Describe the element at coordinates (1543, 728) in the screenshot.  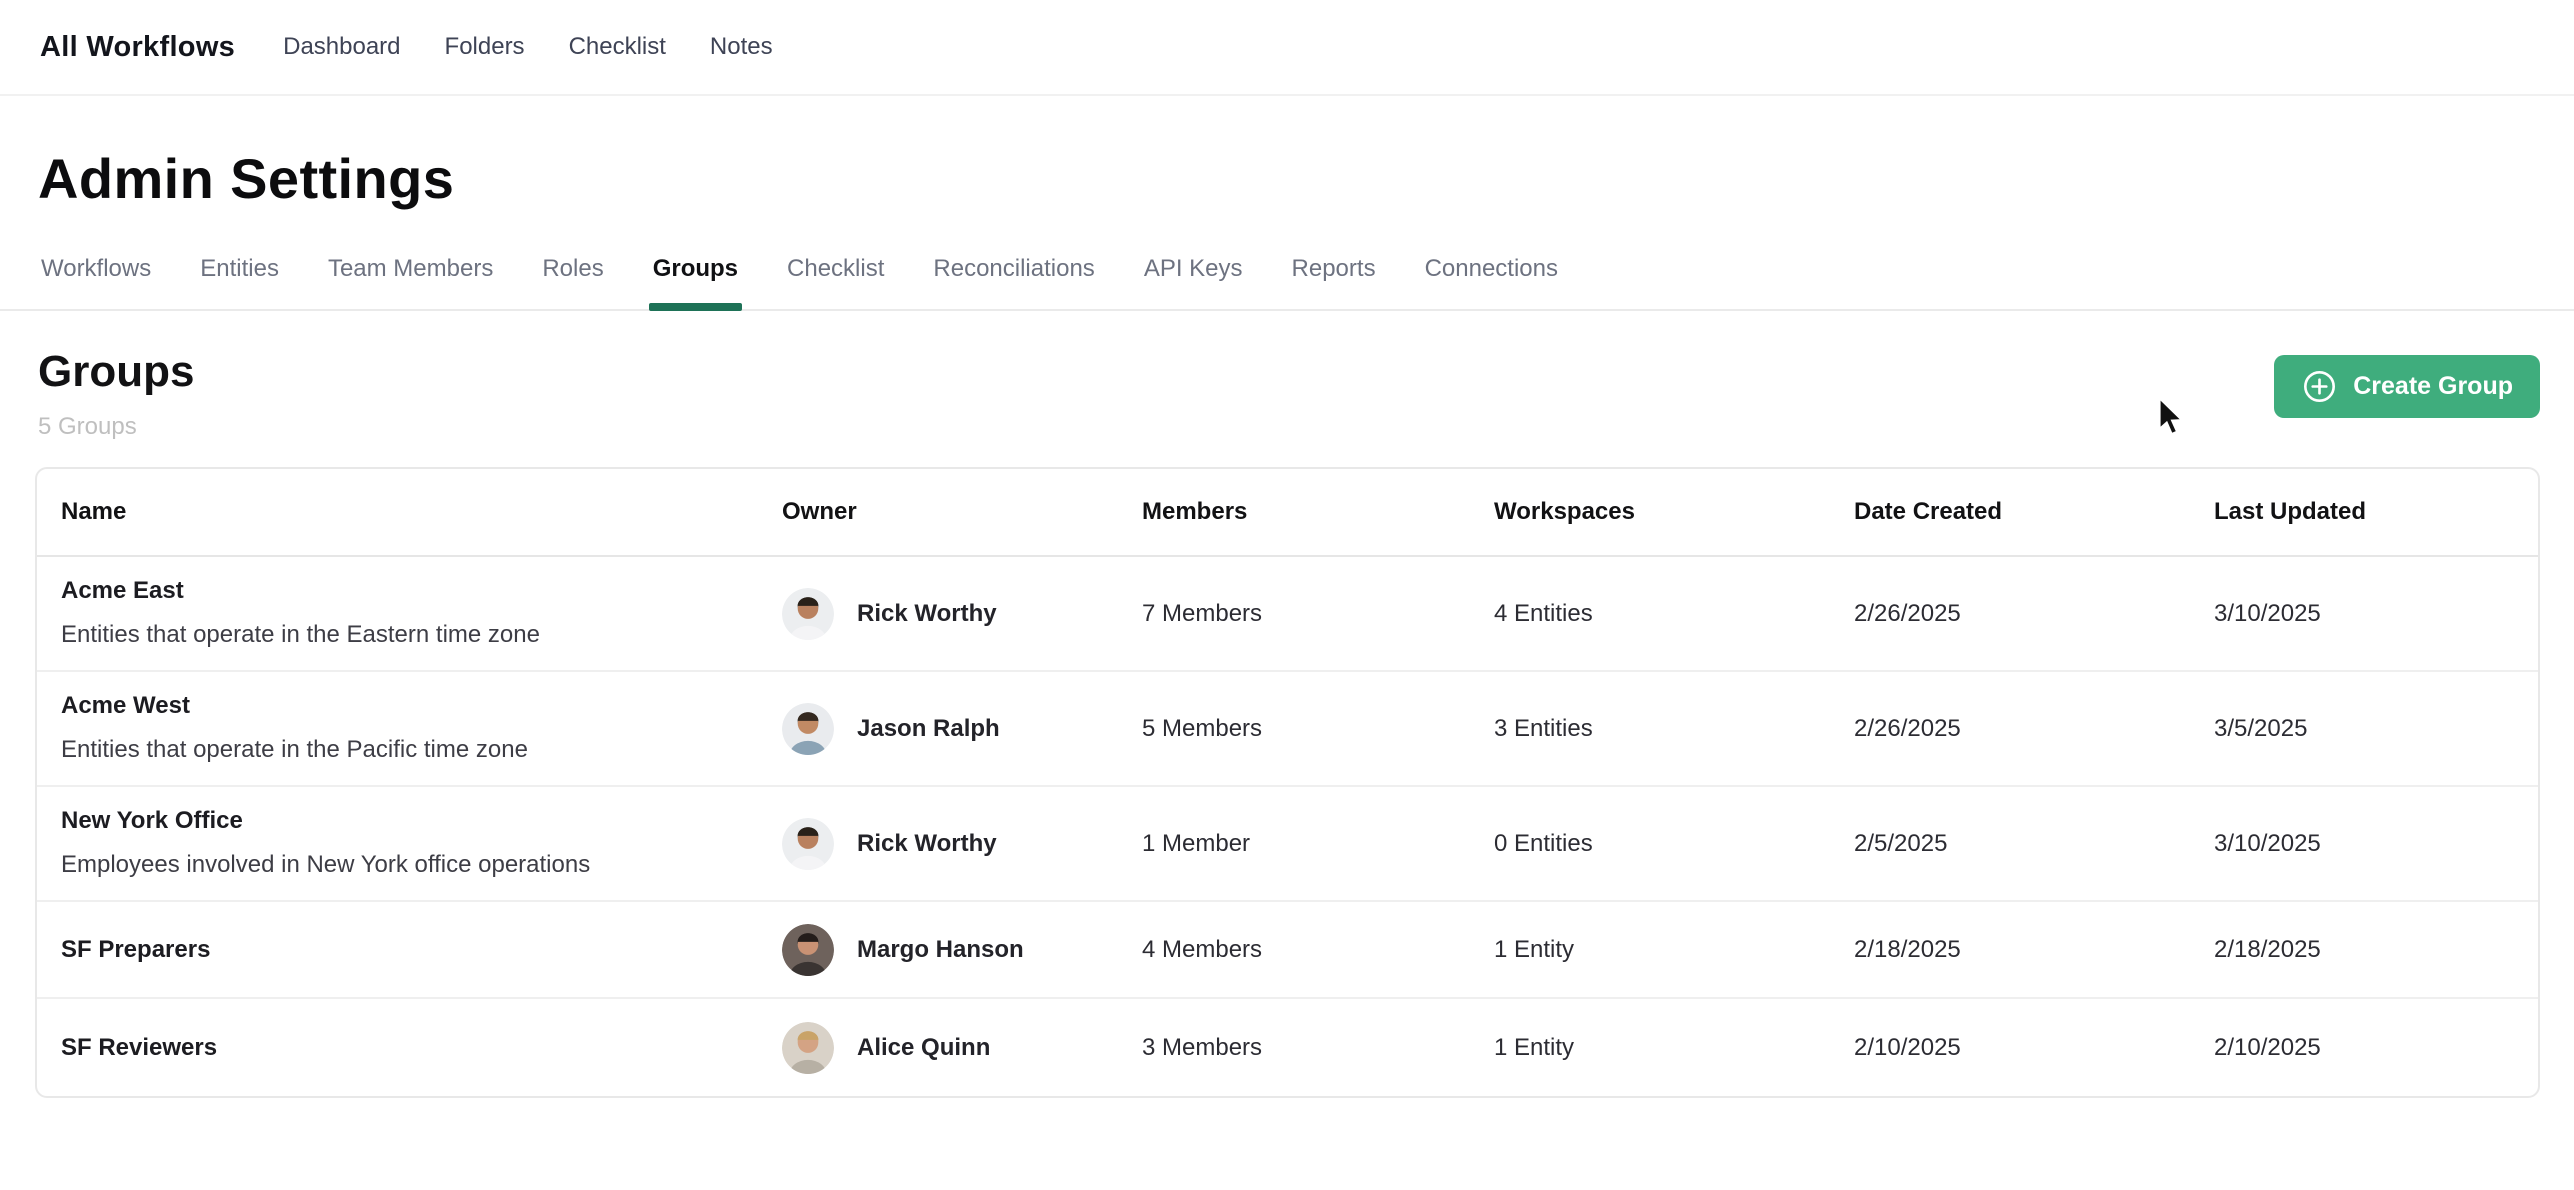
I see `workspaces-cell: 3 Entities` at that location.